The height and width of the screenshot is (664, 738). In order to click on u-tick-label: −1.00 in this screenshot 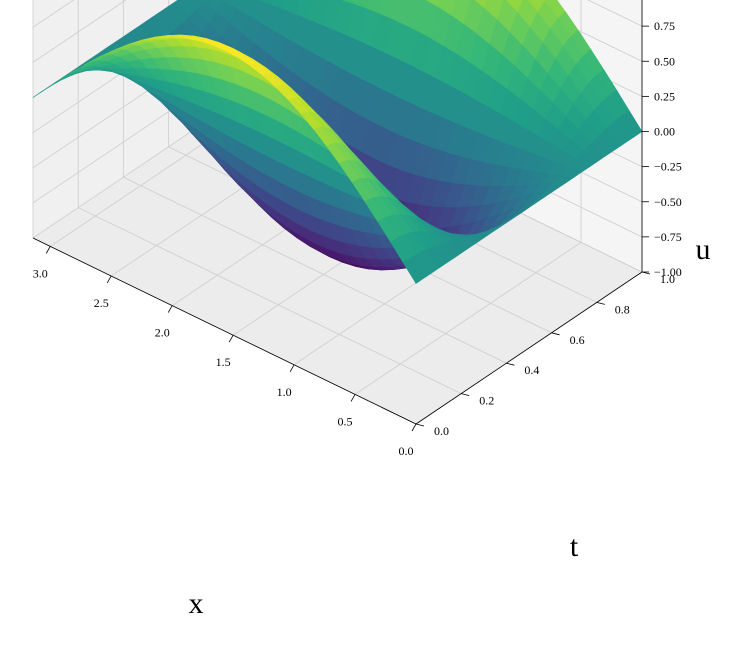, I will do `click(668, 272)`.